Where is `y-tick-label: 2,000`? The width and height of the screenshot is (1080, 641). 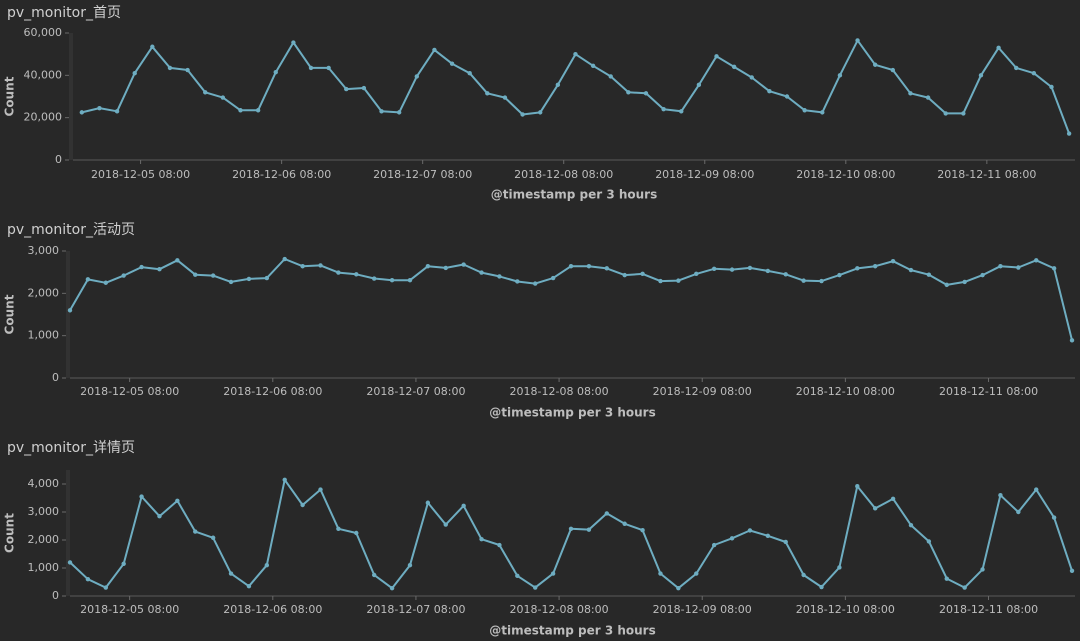 y-tick-label: 2,000 is located at coordinates (44, 292).